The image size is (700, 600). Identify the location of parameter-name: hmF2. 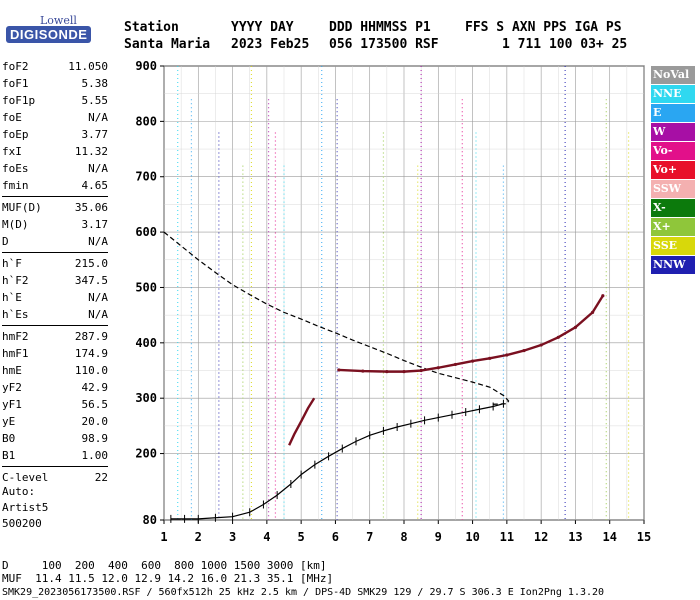
(15, 336).